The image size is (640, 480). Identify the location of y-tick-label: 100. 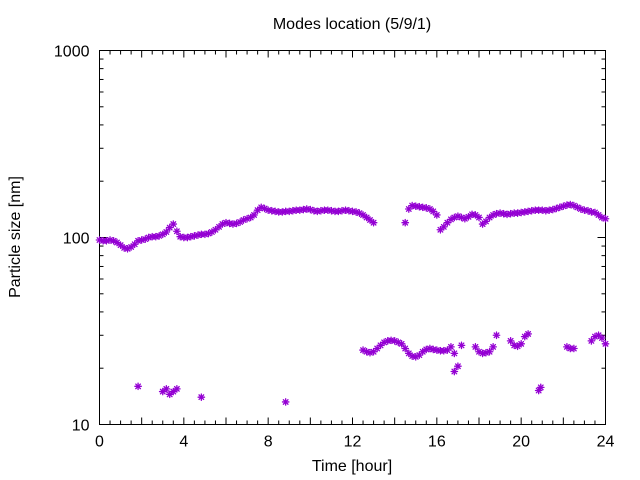
(76, 239).